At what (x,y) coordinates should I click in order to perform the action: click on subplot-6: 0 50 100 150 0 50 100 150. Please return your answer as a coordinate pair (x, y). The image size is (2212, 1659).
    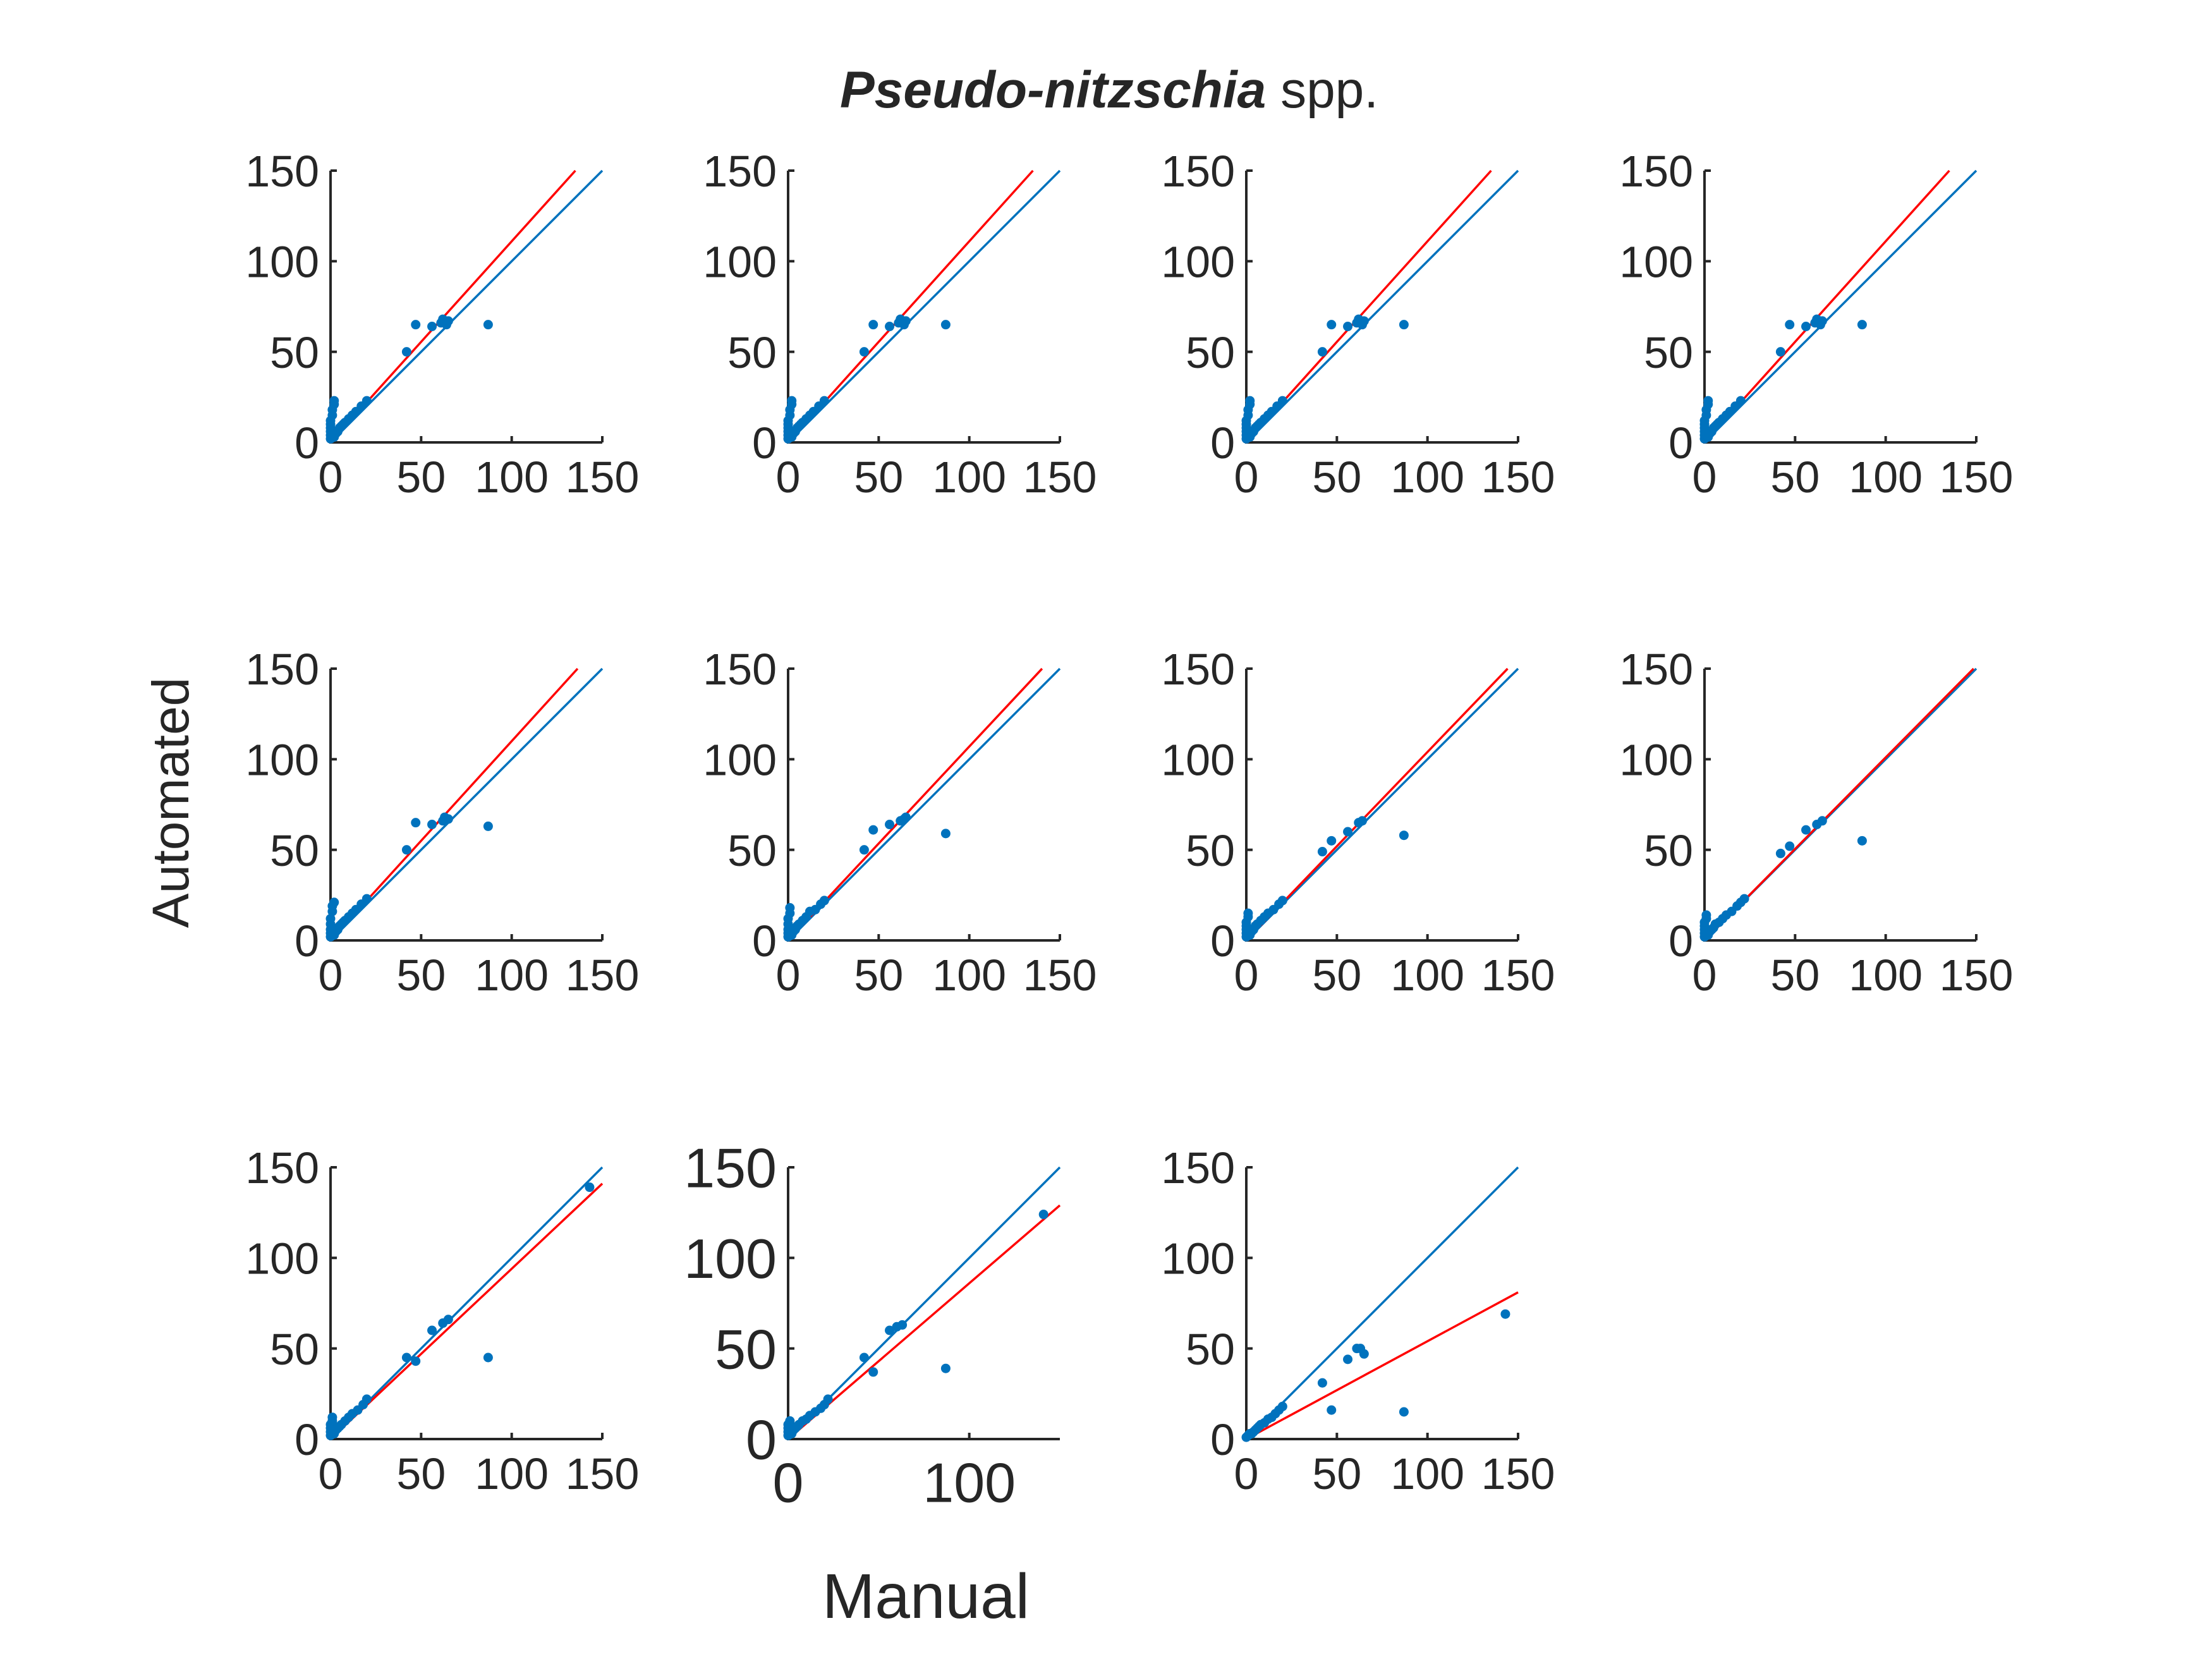
    Looking at the image, I should click on (900, 822).